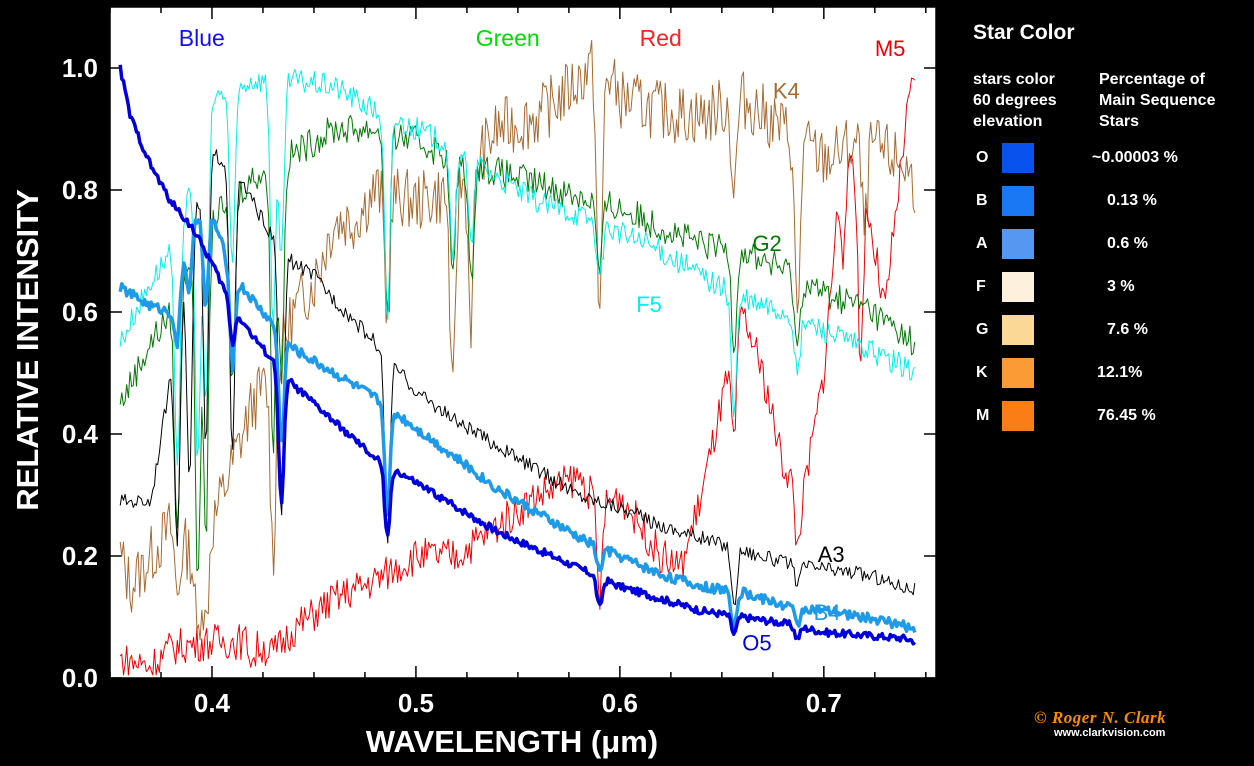 The height and width of the screenshot is (766, 1254). I want to click on class-letter: B, so click(982, 200).